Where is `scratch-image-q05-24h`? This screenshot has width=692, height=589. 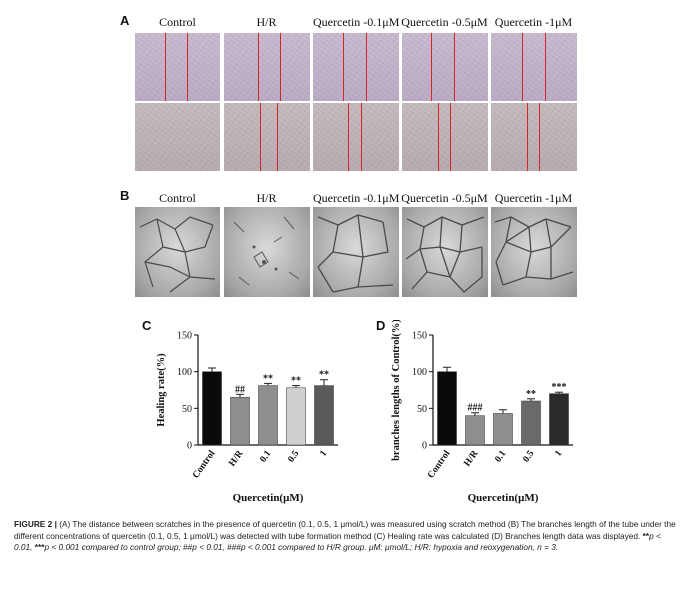
scratch-image-q05-24h is located at coordinates (445, 137).